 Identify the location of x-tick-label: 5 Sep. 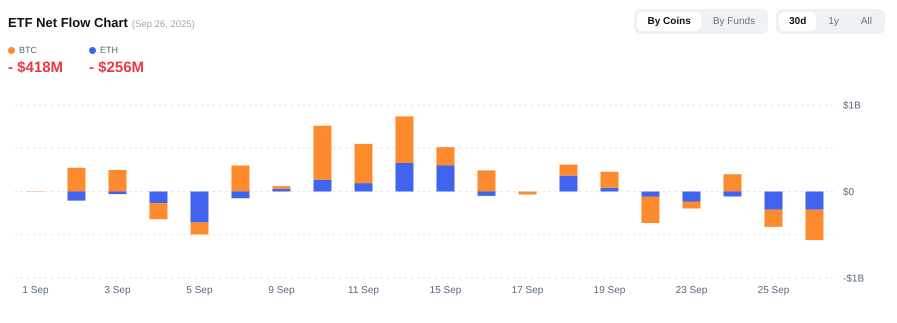
(199, 290).